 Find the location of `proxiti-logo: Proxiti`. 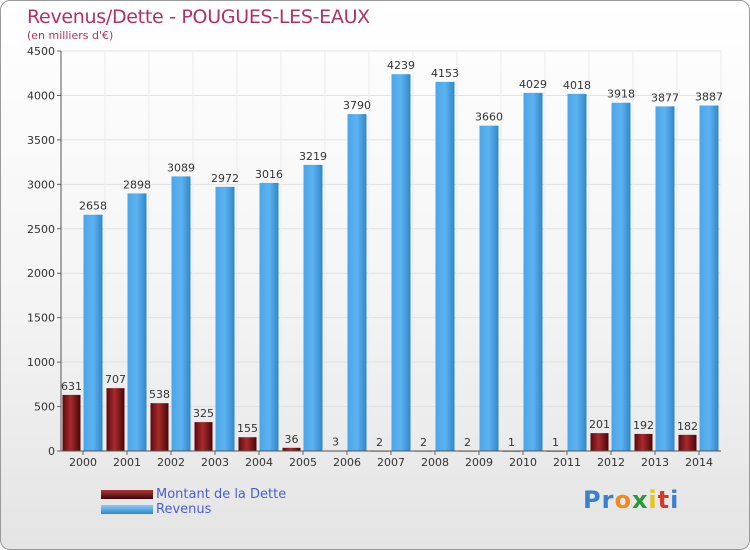

proxiti-logo: Proxiti is located at coordinates (631, 500).